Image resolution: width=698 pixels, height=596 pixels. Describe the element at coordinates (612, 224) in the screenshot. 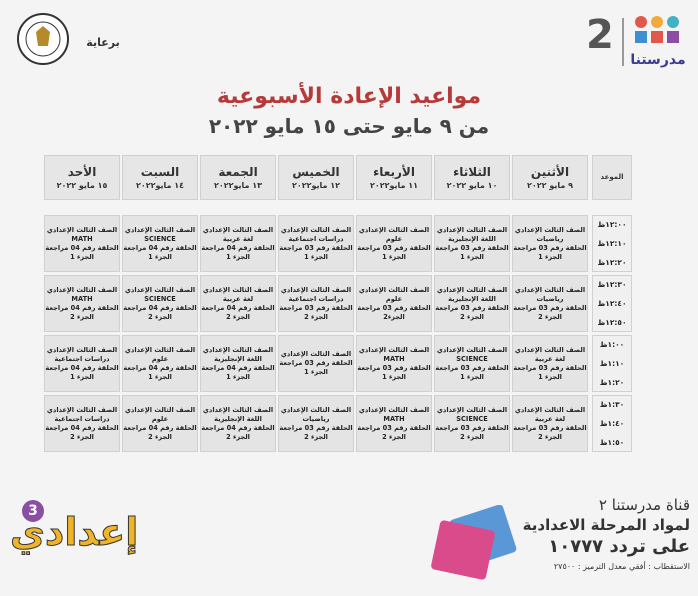

I see `time-slot: ١٢:٠٠ظ` at that location.